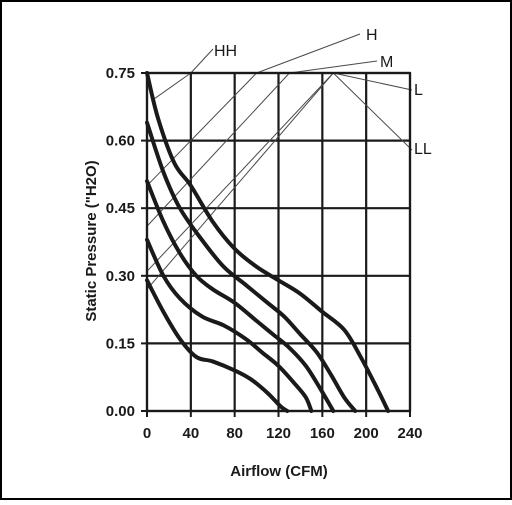 The image size is (512, 505). I want to click on x-tick-label: 120, so click(278, 433).